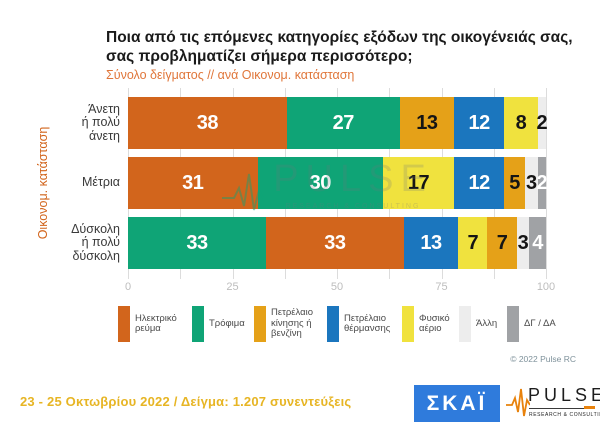  I want to click on chart-title-line2: σας προβληματίζει σήμερα περισσότερο;, so click(259, 56).